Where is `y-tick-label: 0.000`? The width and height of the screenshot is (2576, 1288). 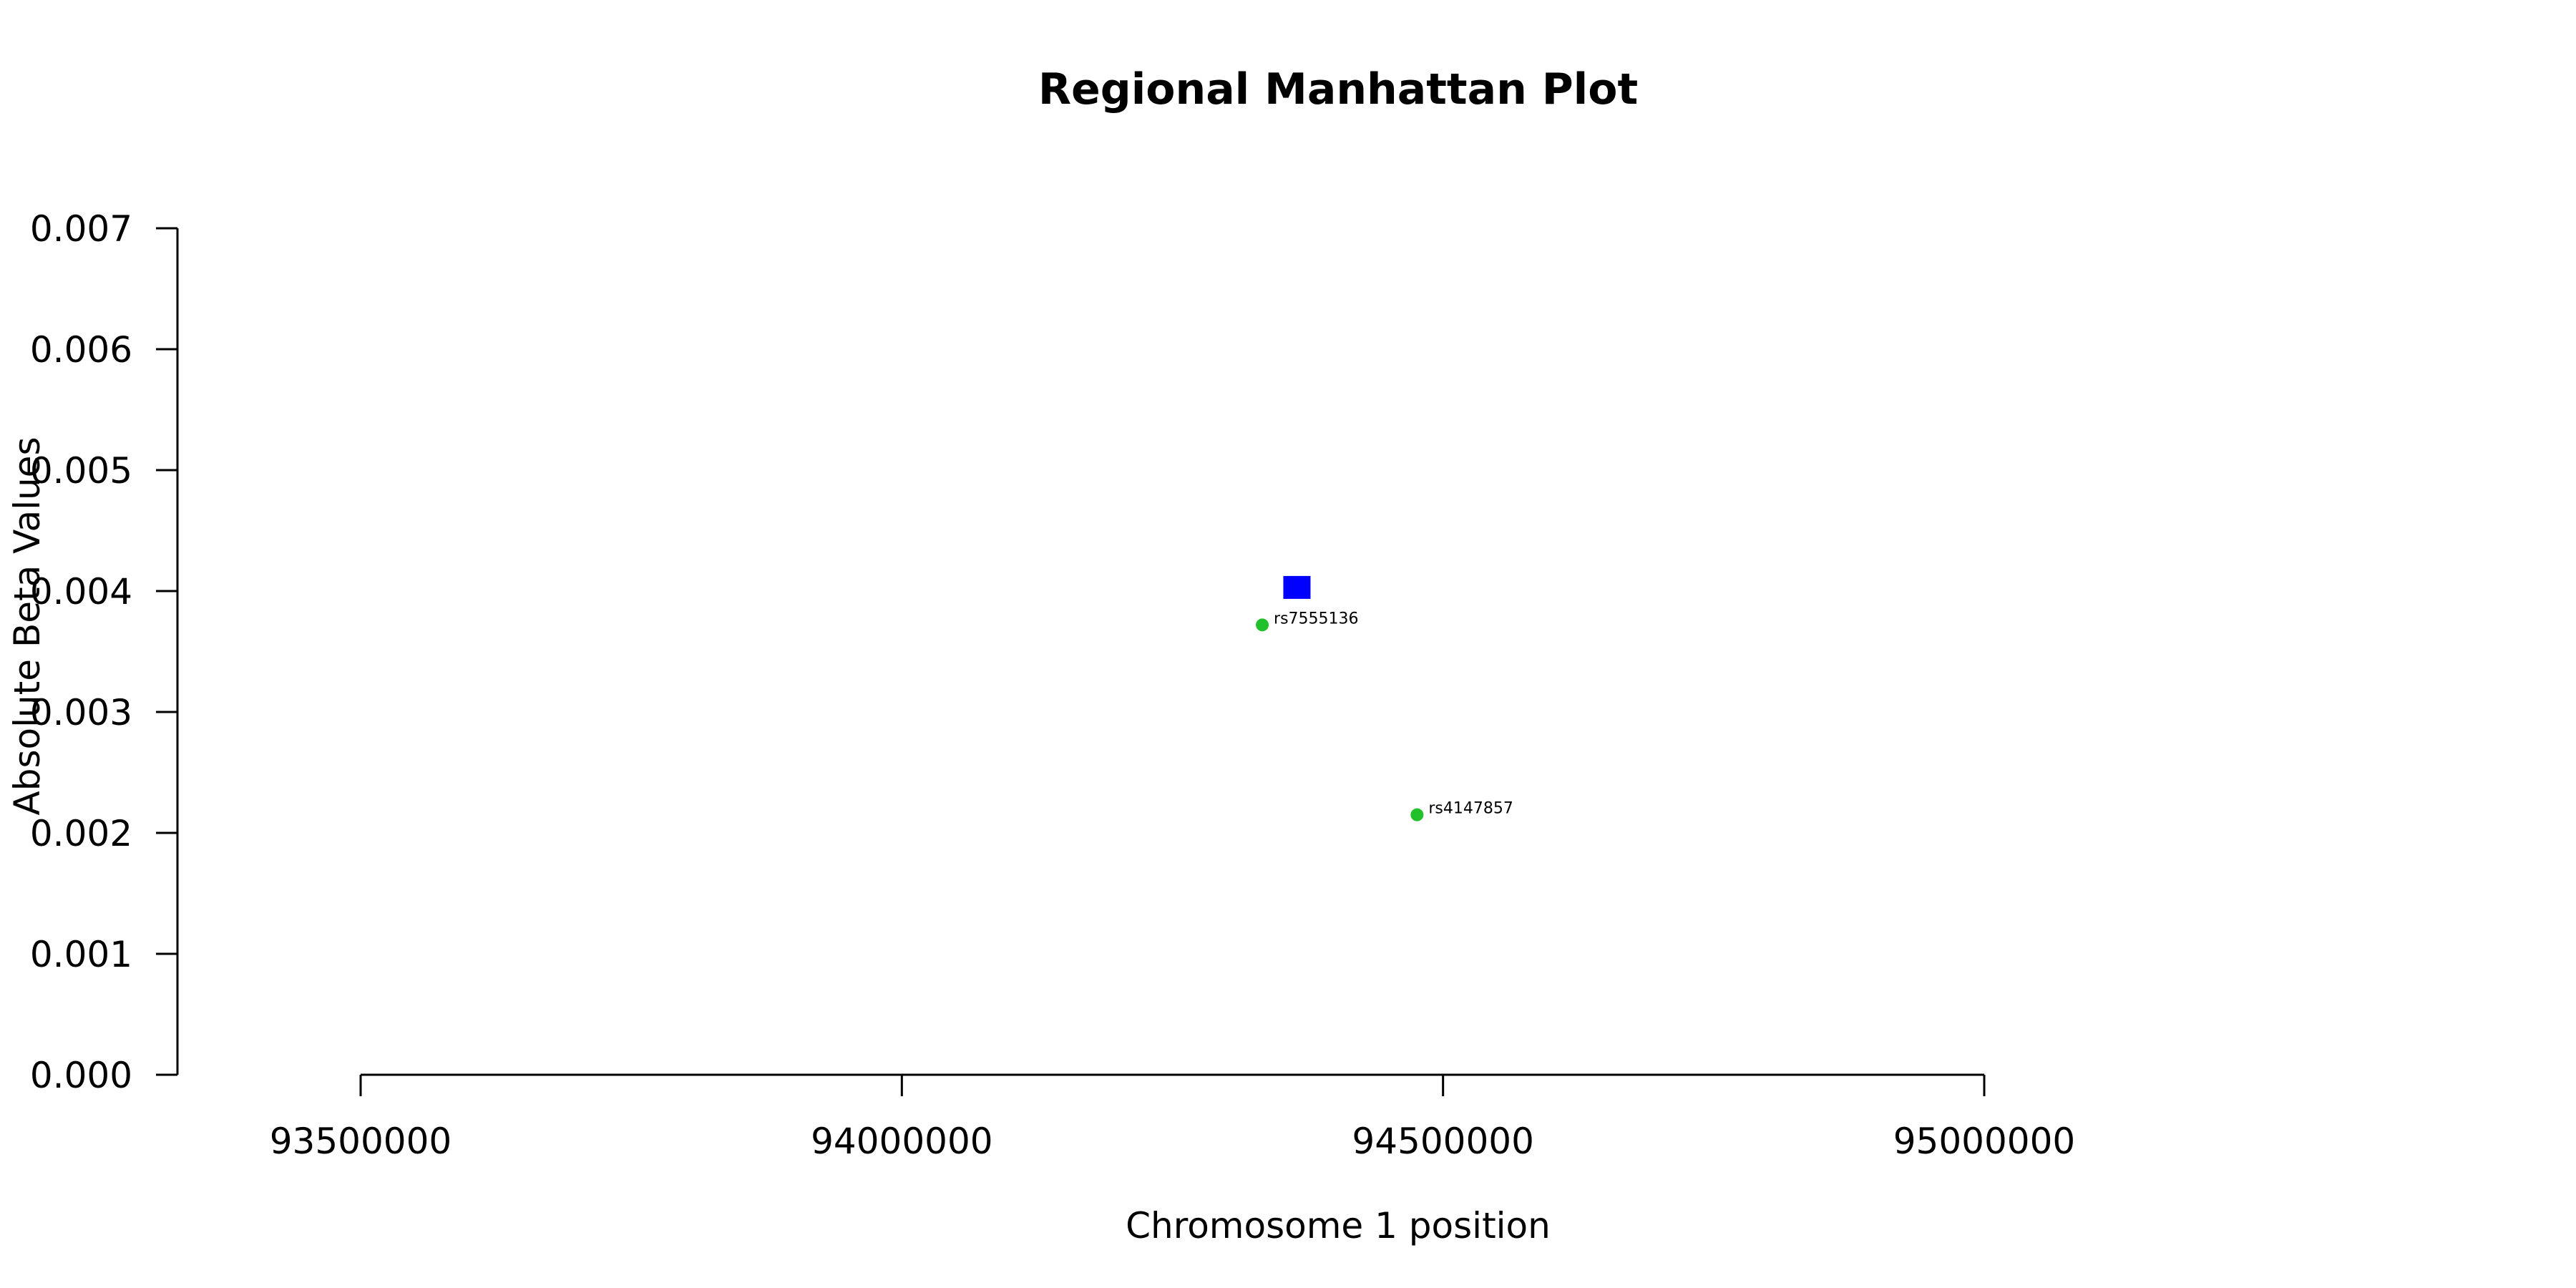
y-tick-label: 0.000 is located at coordinates (81, 1075).